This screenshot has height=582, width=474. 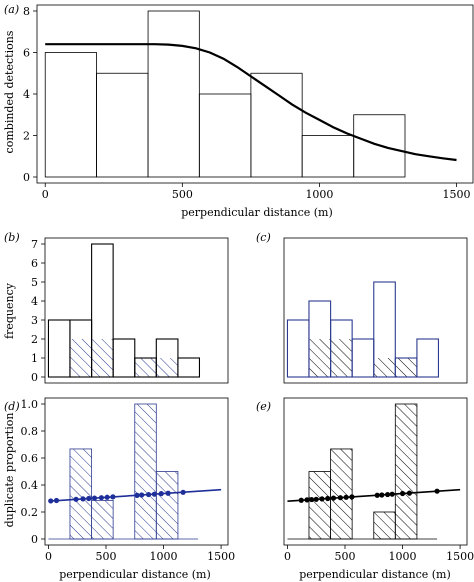 I want to click on panel-d-y-tick-label-1: 0.2, so click(x=30, y=512).